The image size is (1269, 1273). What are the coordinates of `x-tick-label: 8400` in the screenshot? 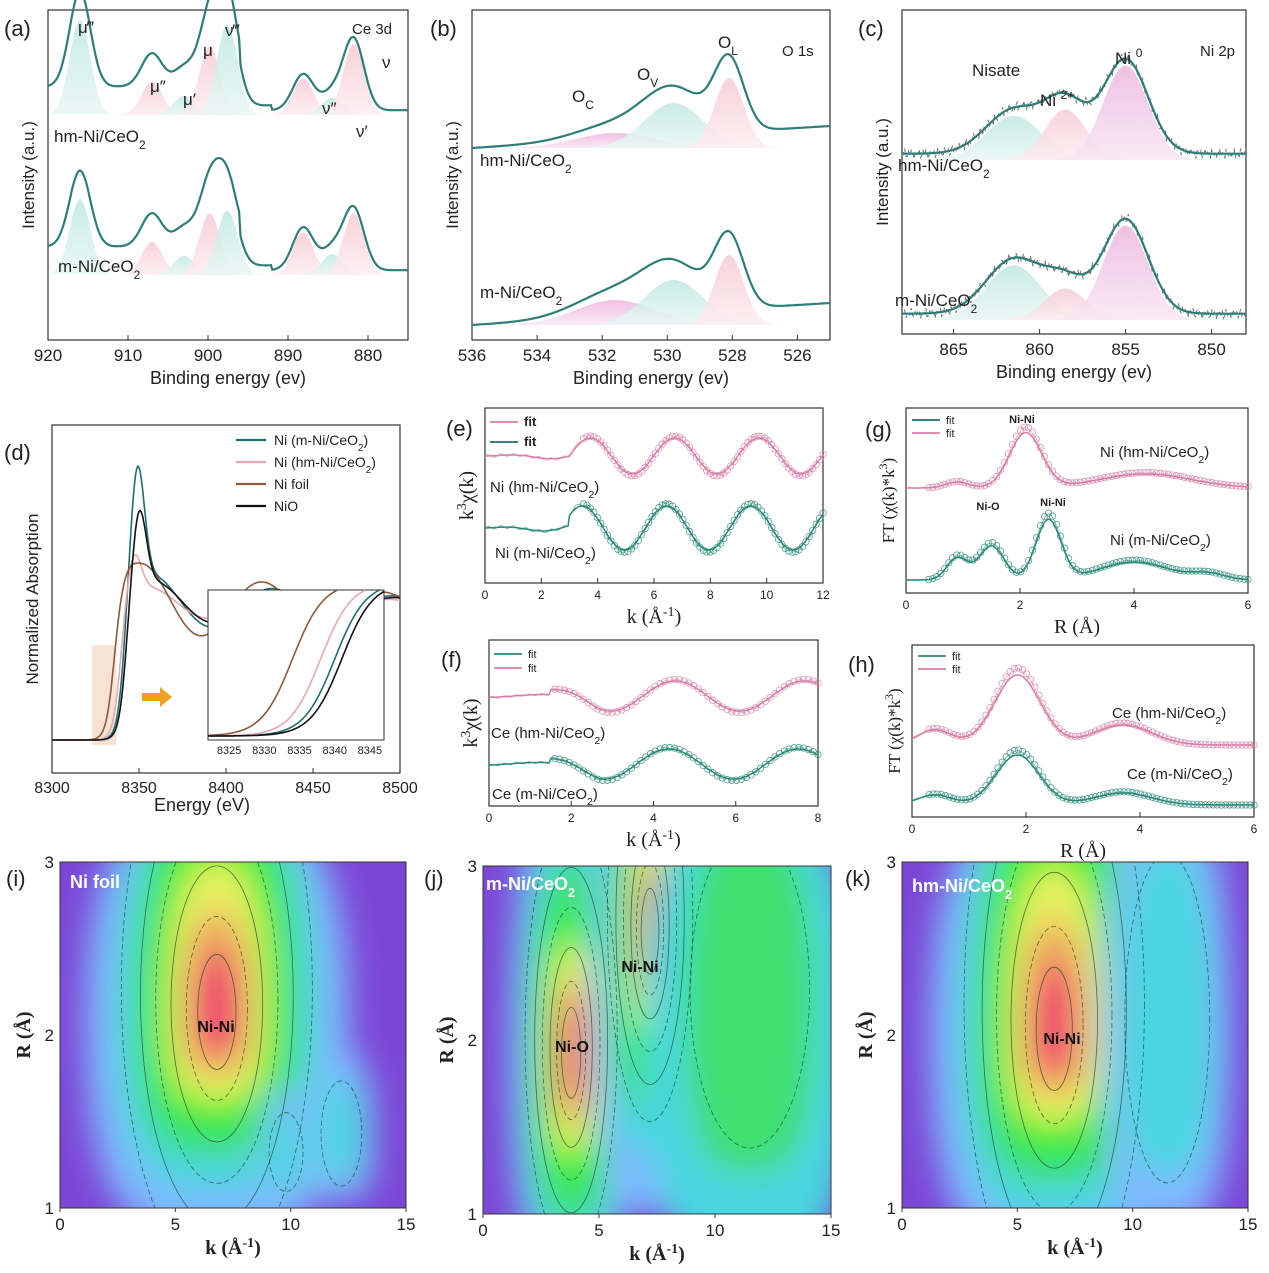 It's located at (226, 788).